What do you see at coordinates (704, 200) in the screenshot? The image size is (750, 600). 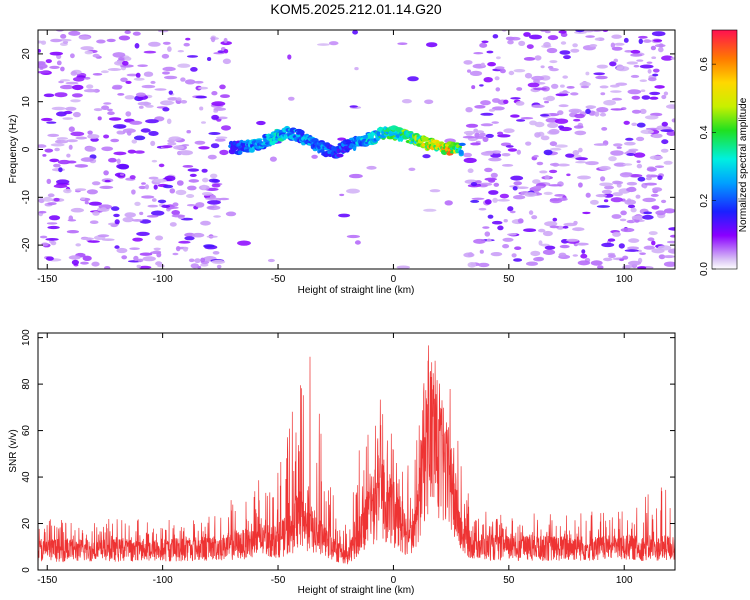 I see `colorbar-tick-label: 0.2` at bounding box center [704, 200].